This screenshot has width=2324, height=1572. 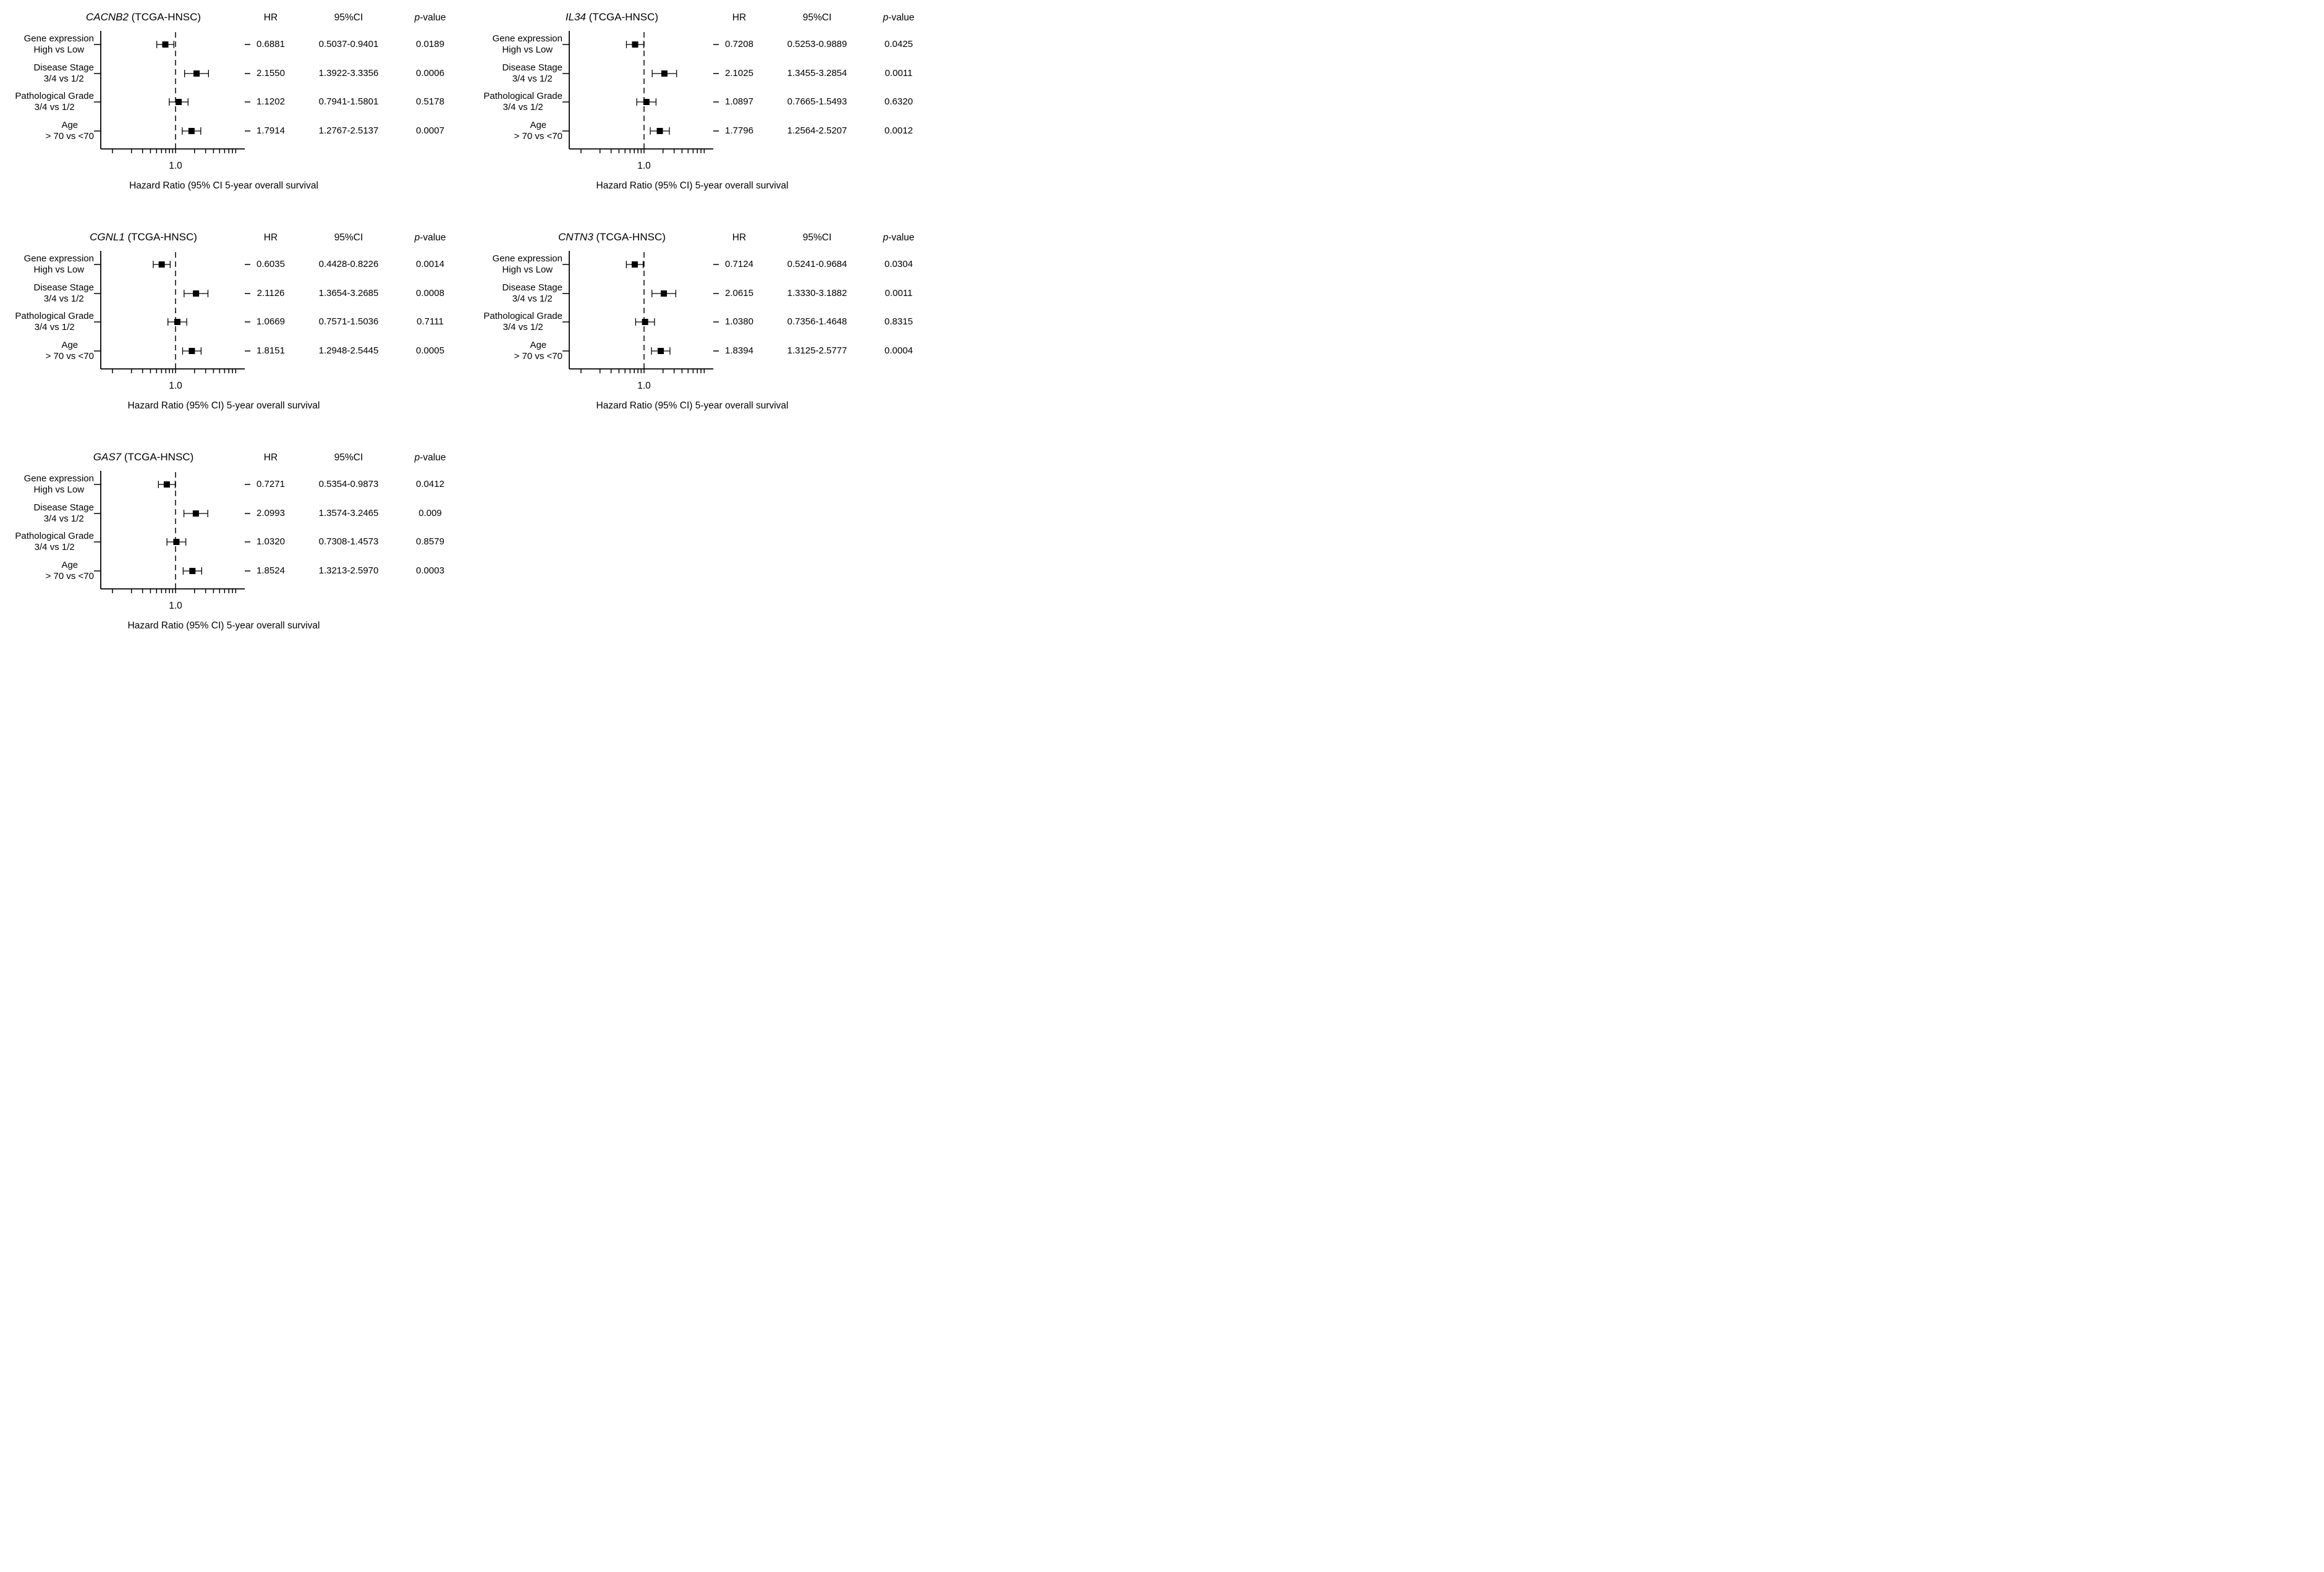 I want to click on ci-value: 1.3654-3.2685, so click(x=348, y=293).